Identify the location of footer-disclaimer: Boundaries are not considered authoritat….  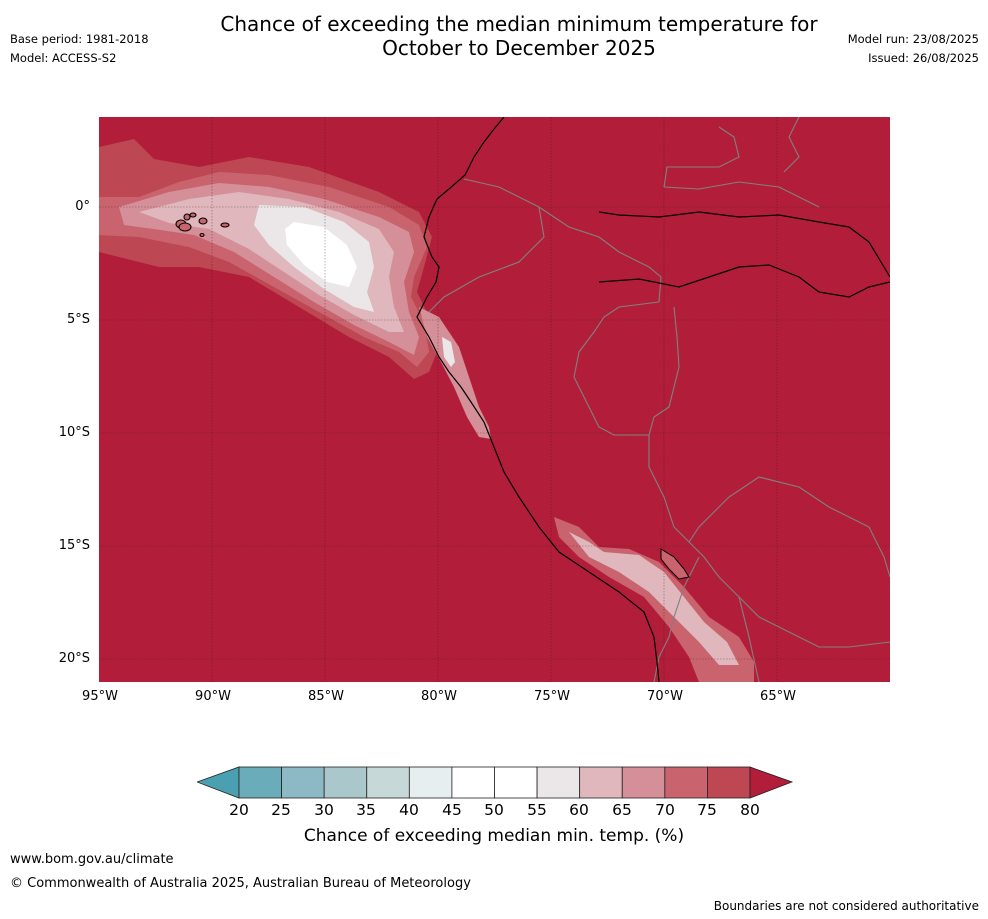
(846, 906).